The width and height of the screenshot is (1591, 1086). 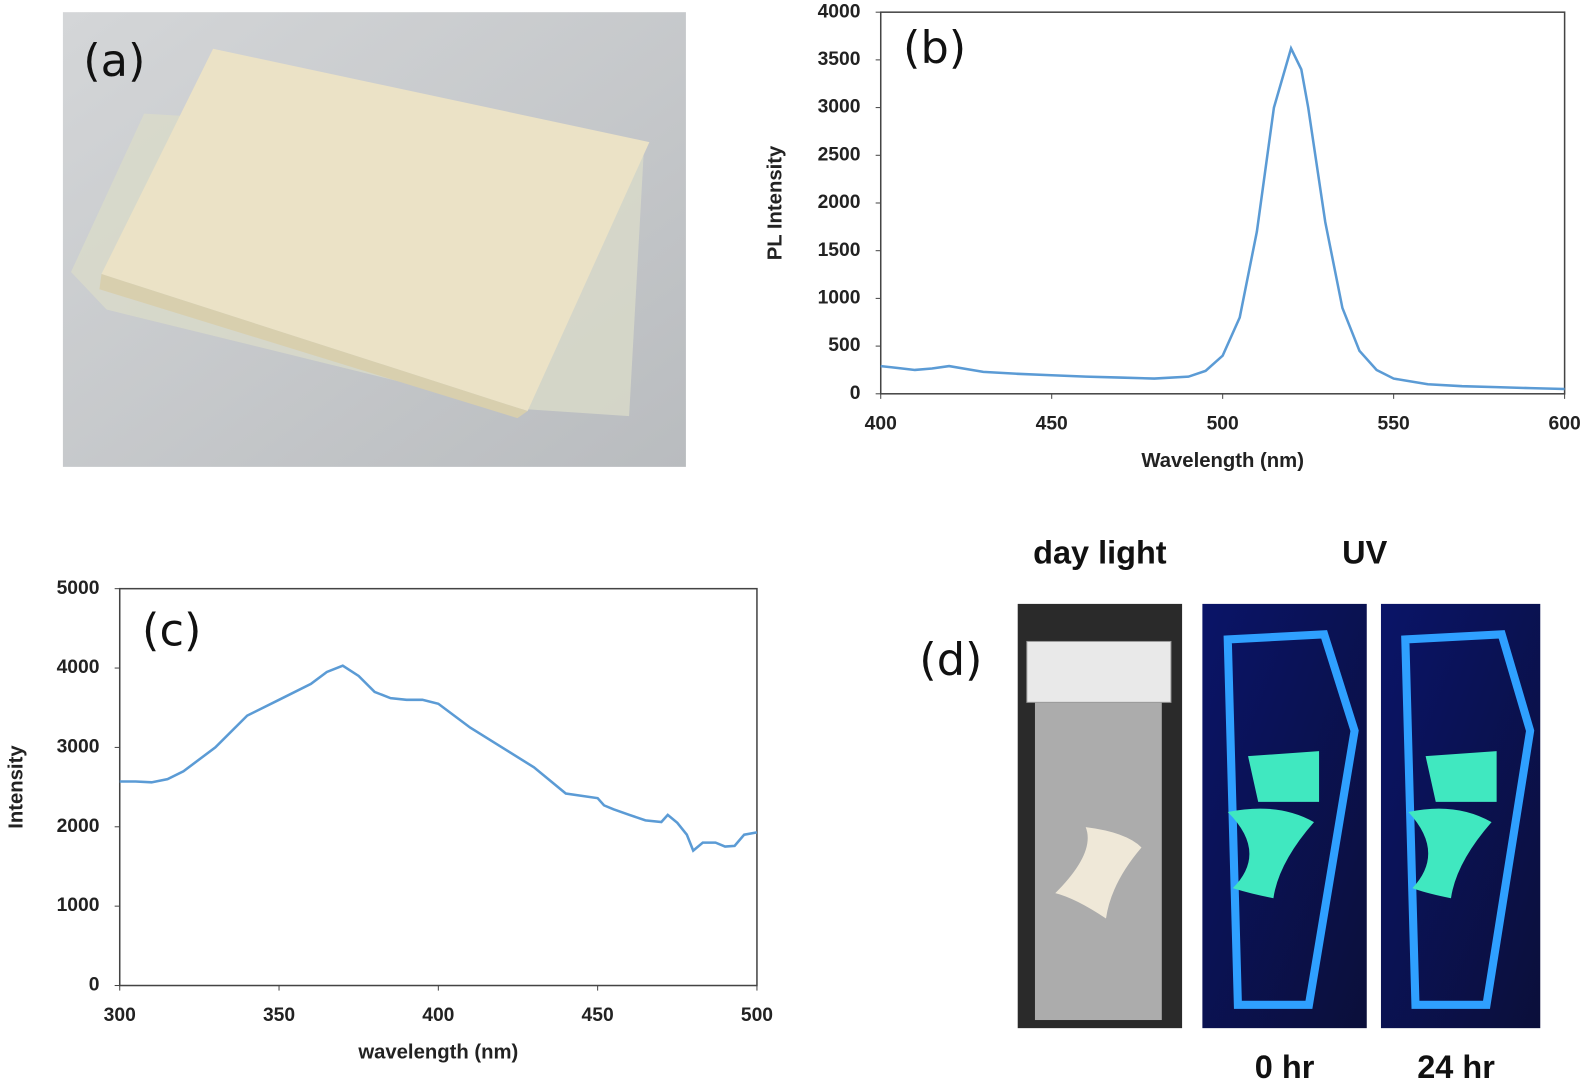 I want to click on y-tick-label: 2500, so click(x=839, y=154).